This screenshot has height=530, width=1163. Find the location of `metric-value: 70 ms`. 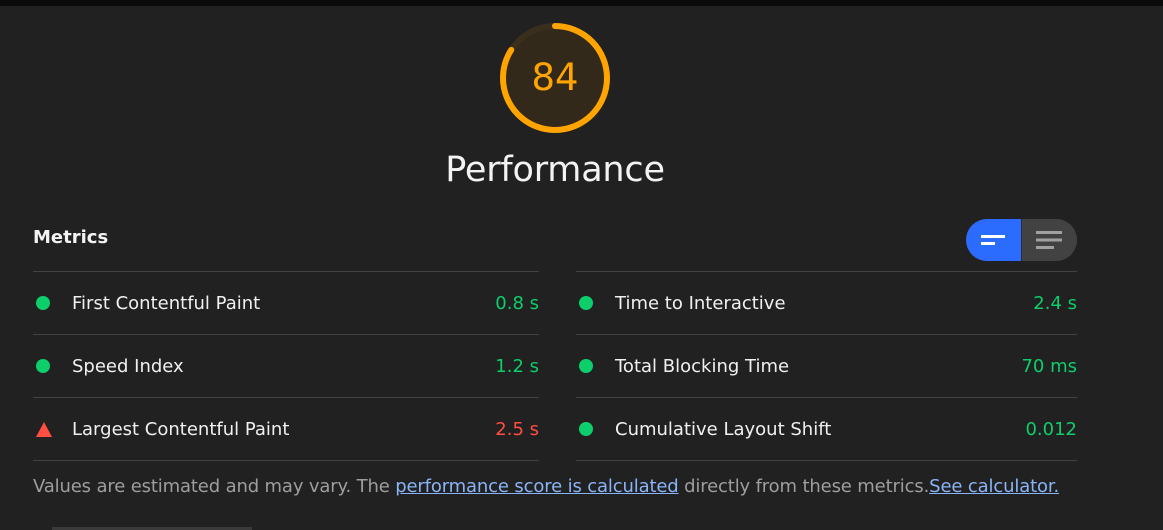

metric-value: 70 ms is located at coordinates (1049, 366).